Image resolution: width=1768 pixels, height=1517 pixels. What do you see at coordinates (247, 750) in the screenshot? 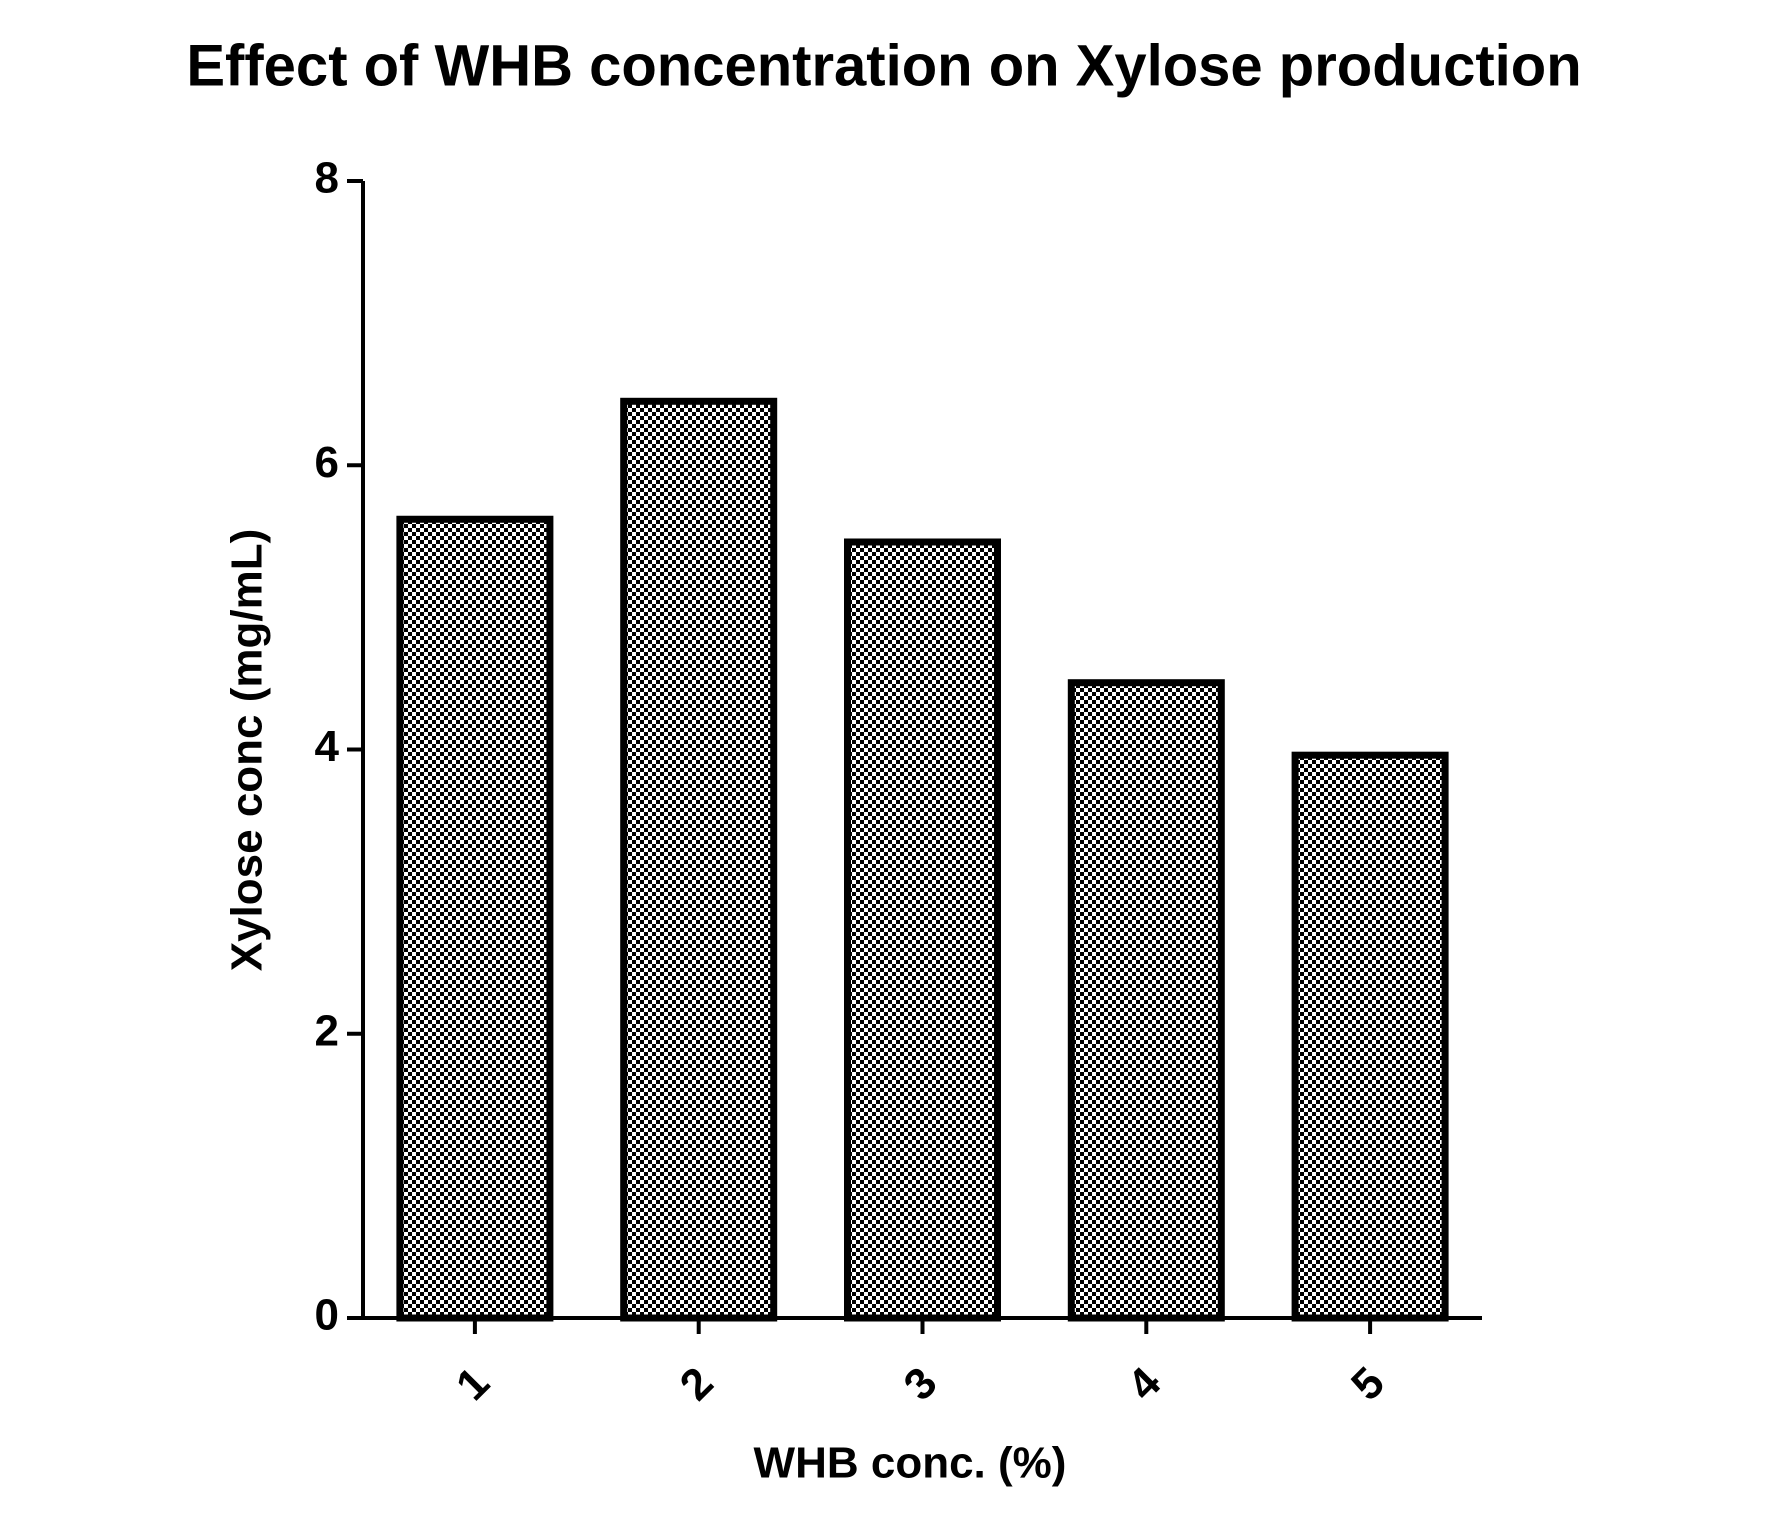
I see `y-axis-title: Xylose conc (mg/mL)` at bounding box center [247, 750].